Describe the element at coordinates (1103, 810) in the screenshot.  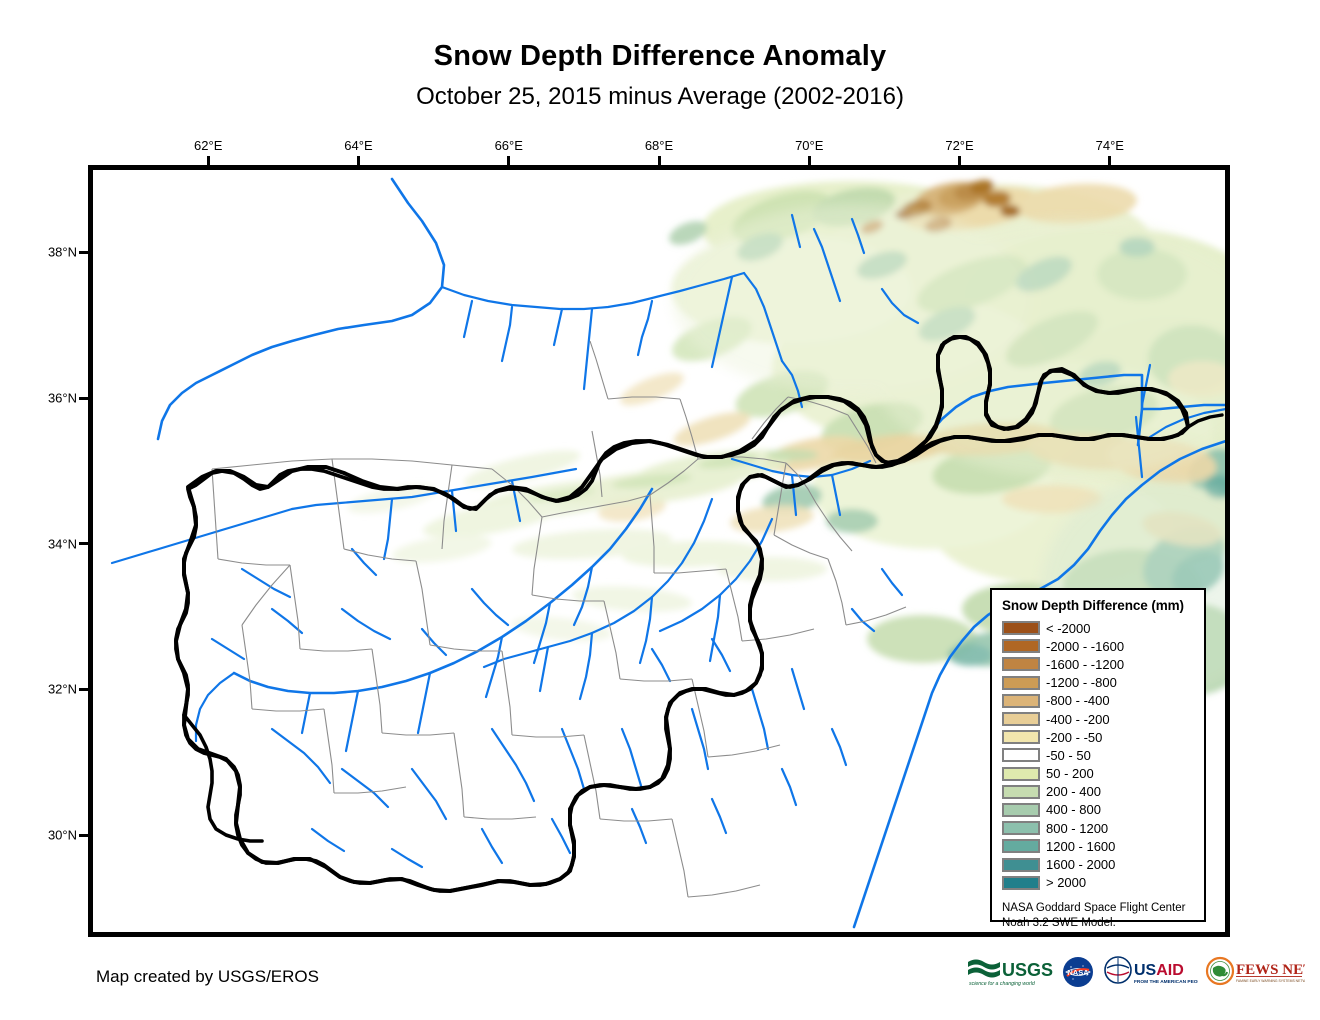
I see `legend-row: 400 - 800` at that location.